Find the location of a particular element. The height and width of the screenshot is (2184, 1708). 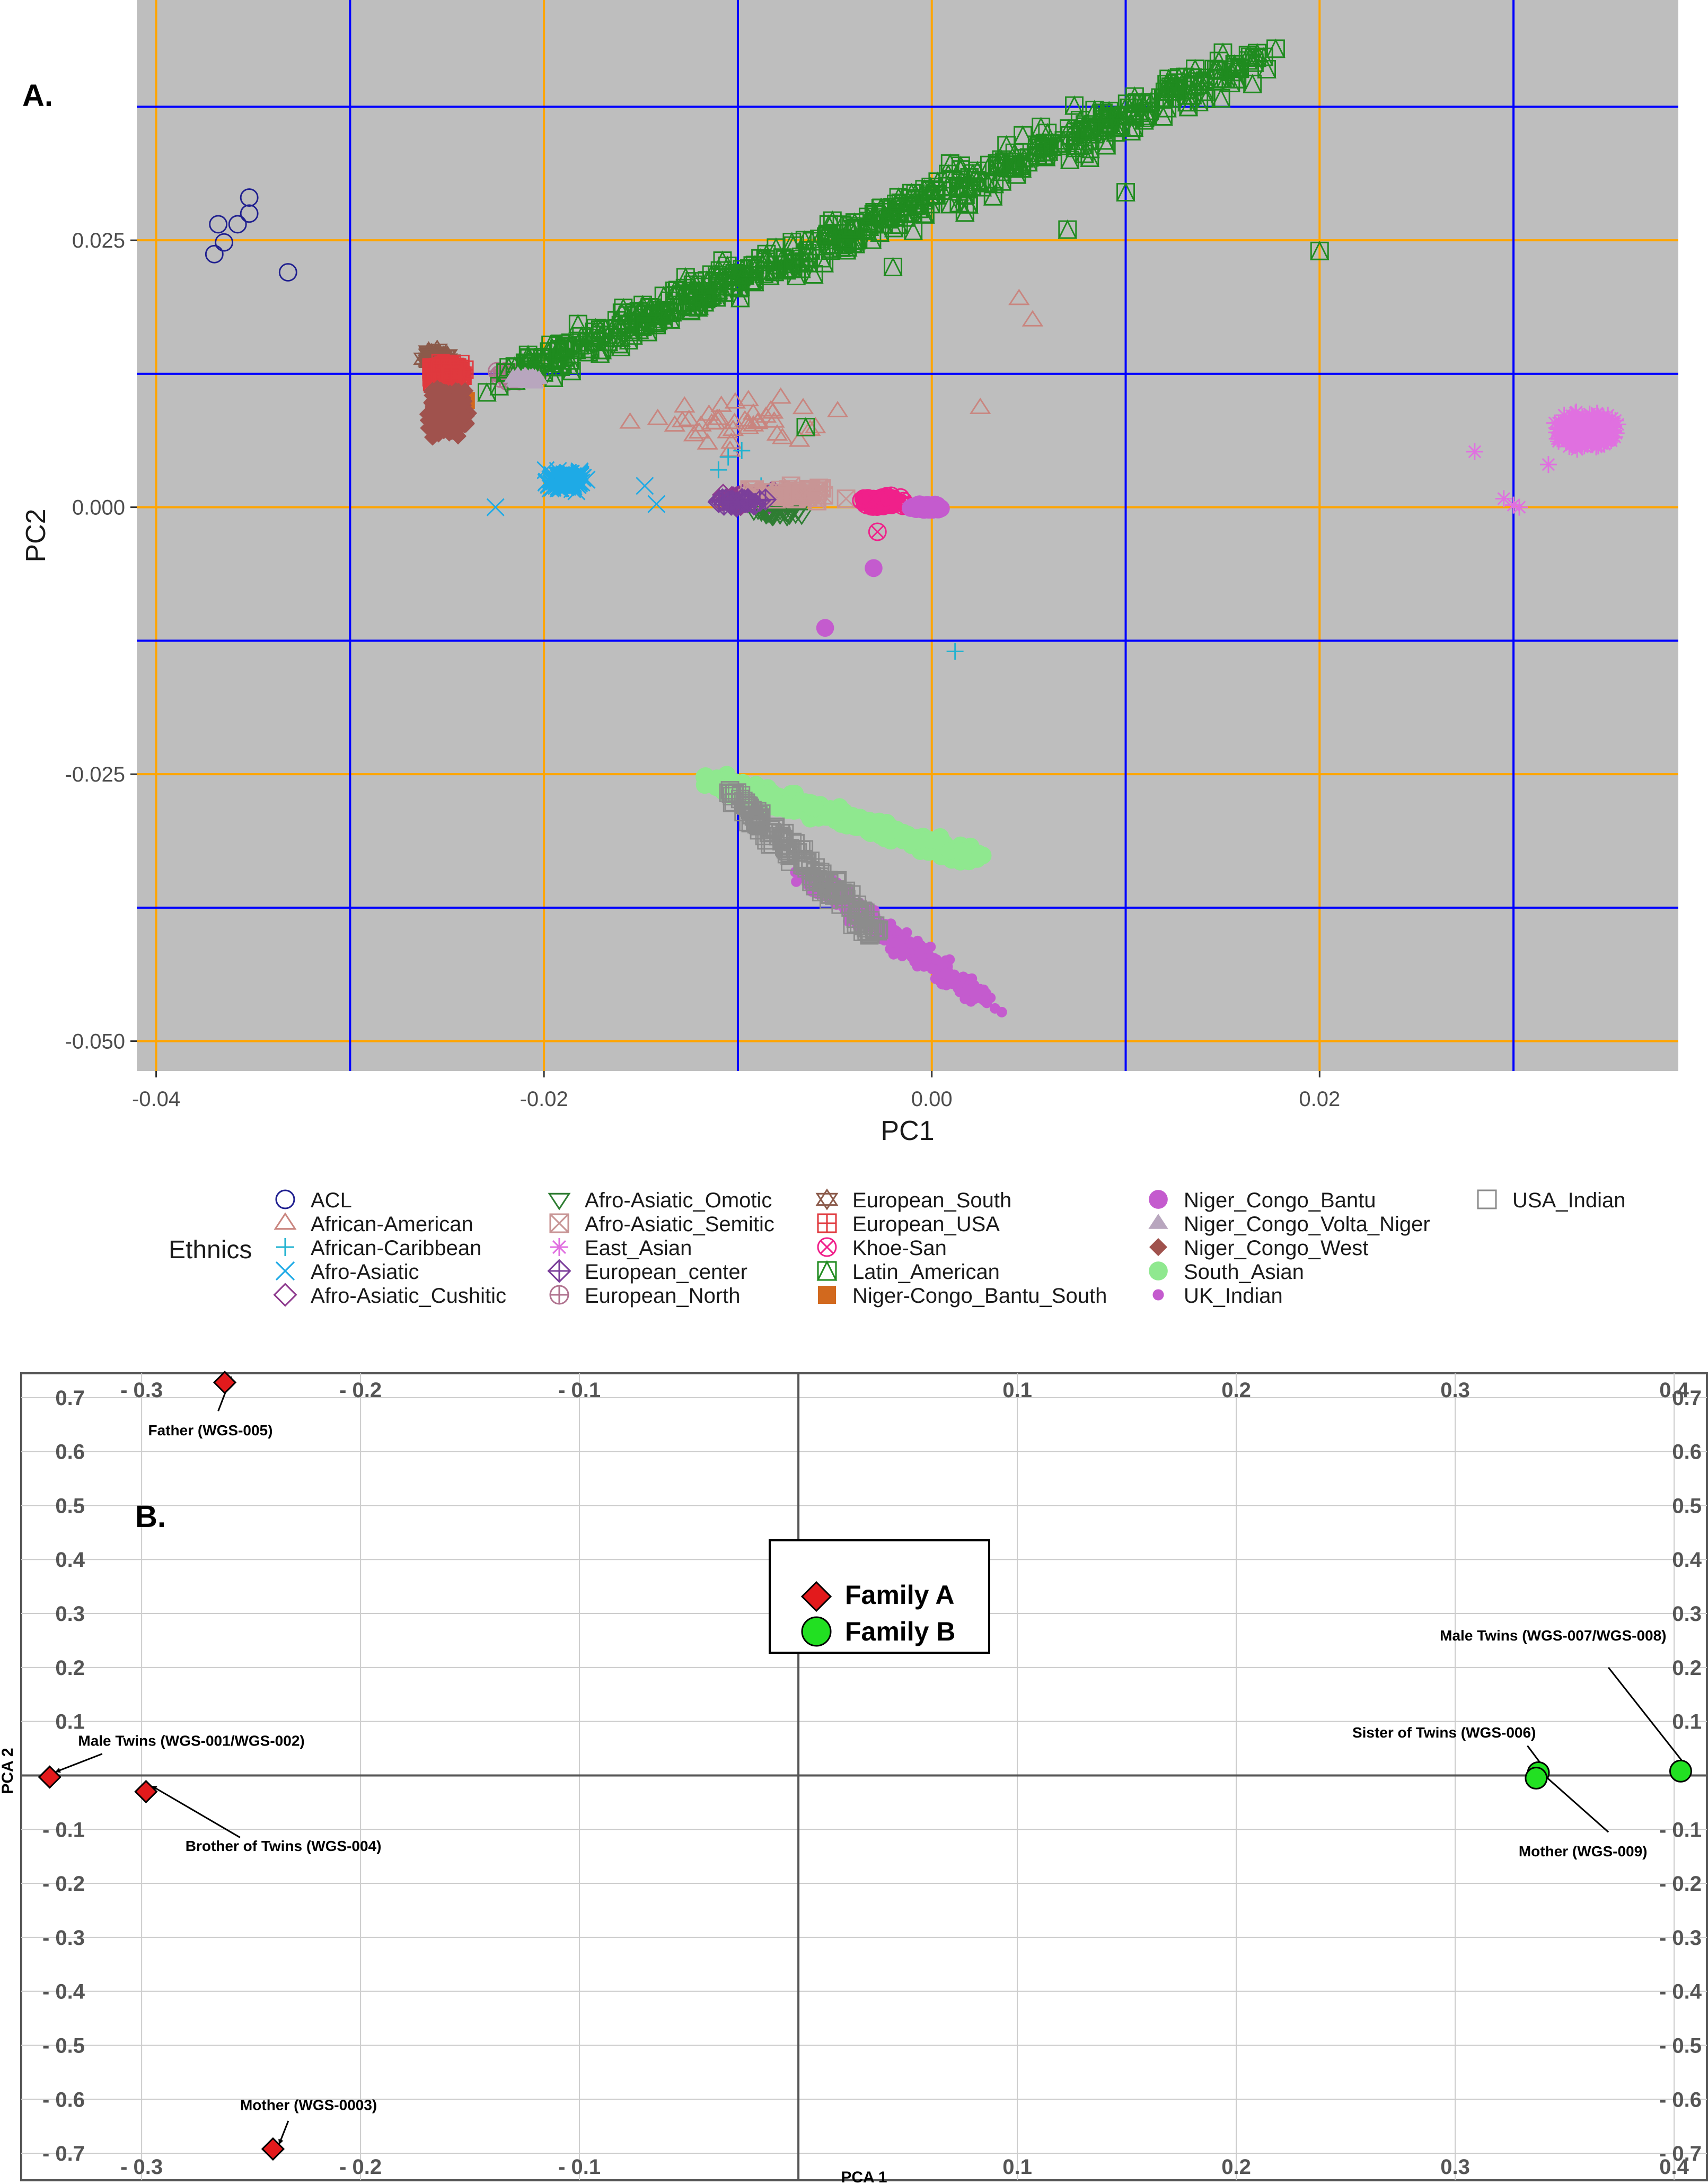

y-tick-label: -0.050 is located at coordinates (95, 1042).